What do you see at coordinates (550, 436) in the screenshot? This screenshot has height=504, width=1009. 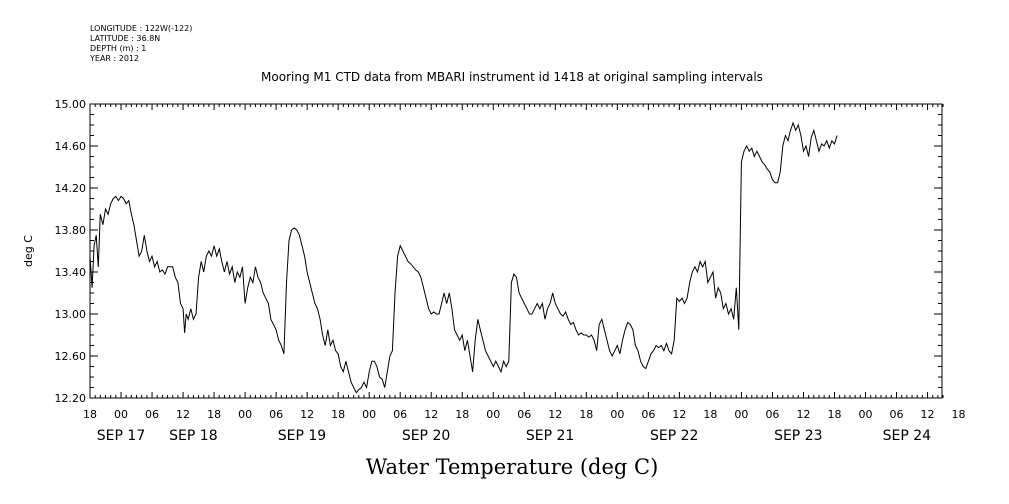 I see `x-date-label: SEP 21` at bounding box center [550, 436].